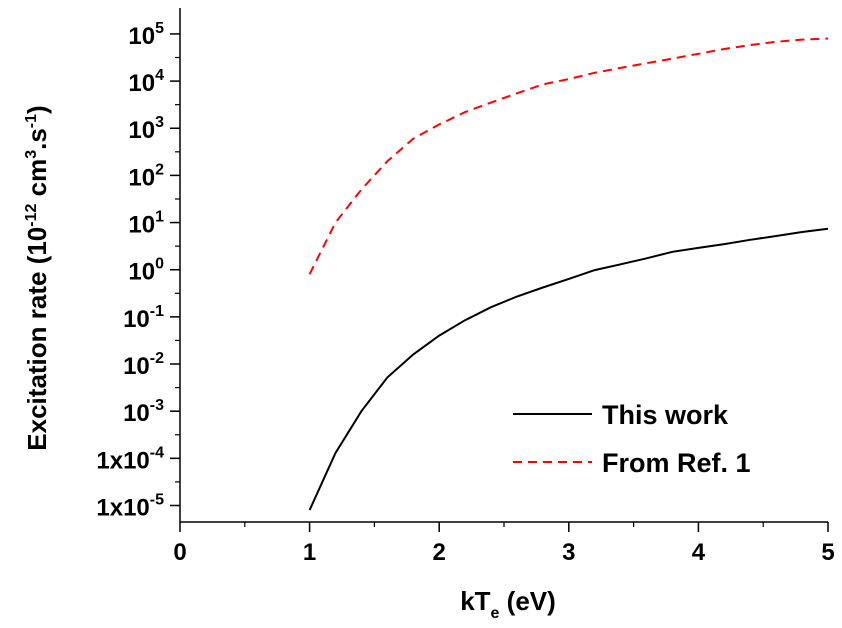  Describe the element at coordinates (146, 129) in the screenshot. I see `y-tick-label: 10³` at that location.